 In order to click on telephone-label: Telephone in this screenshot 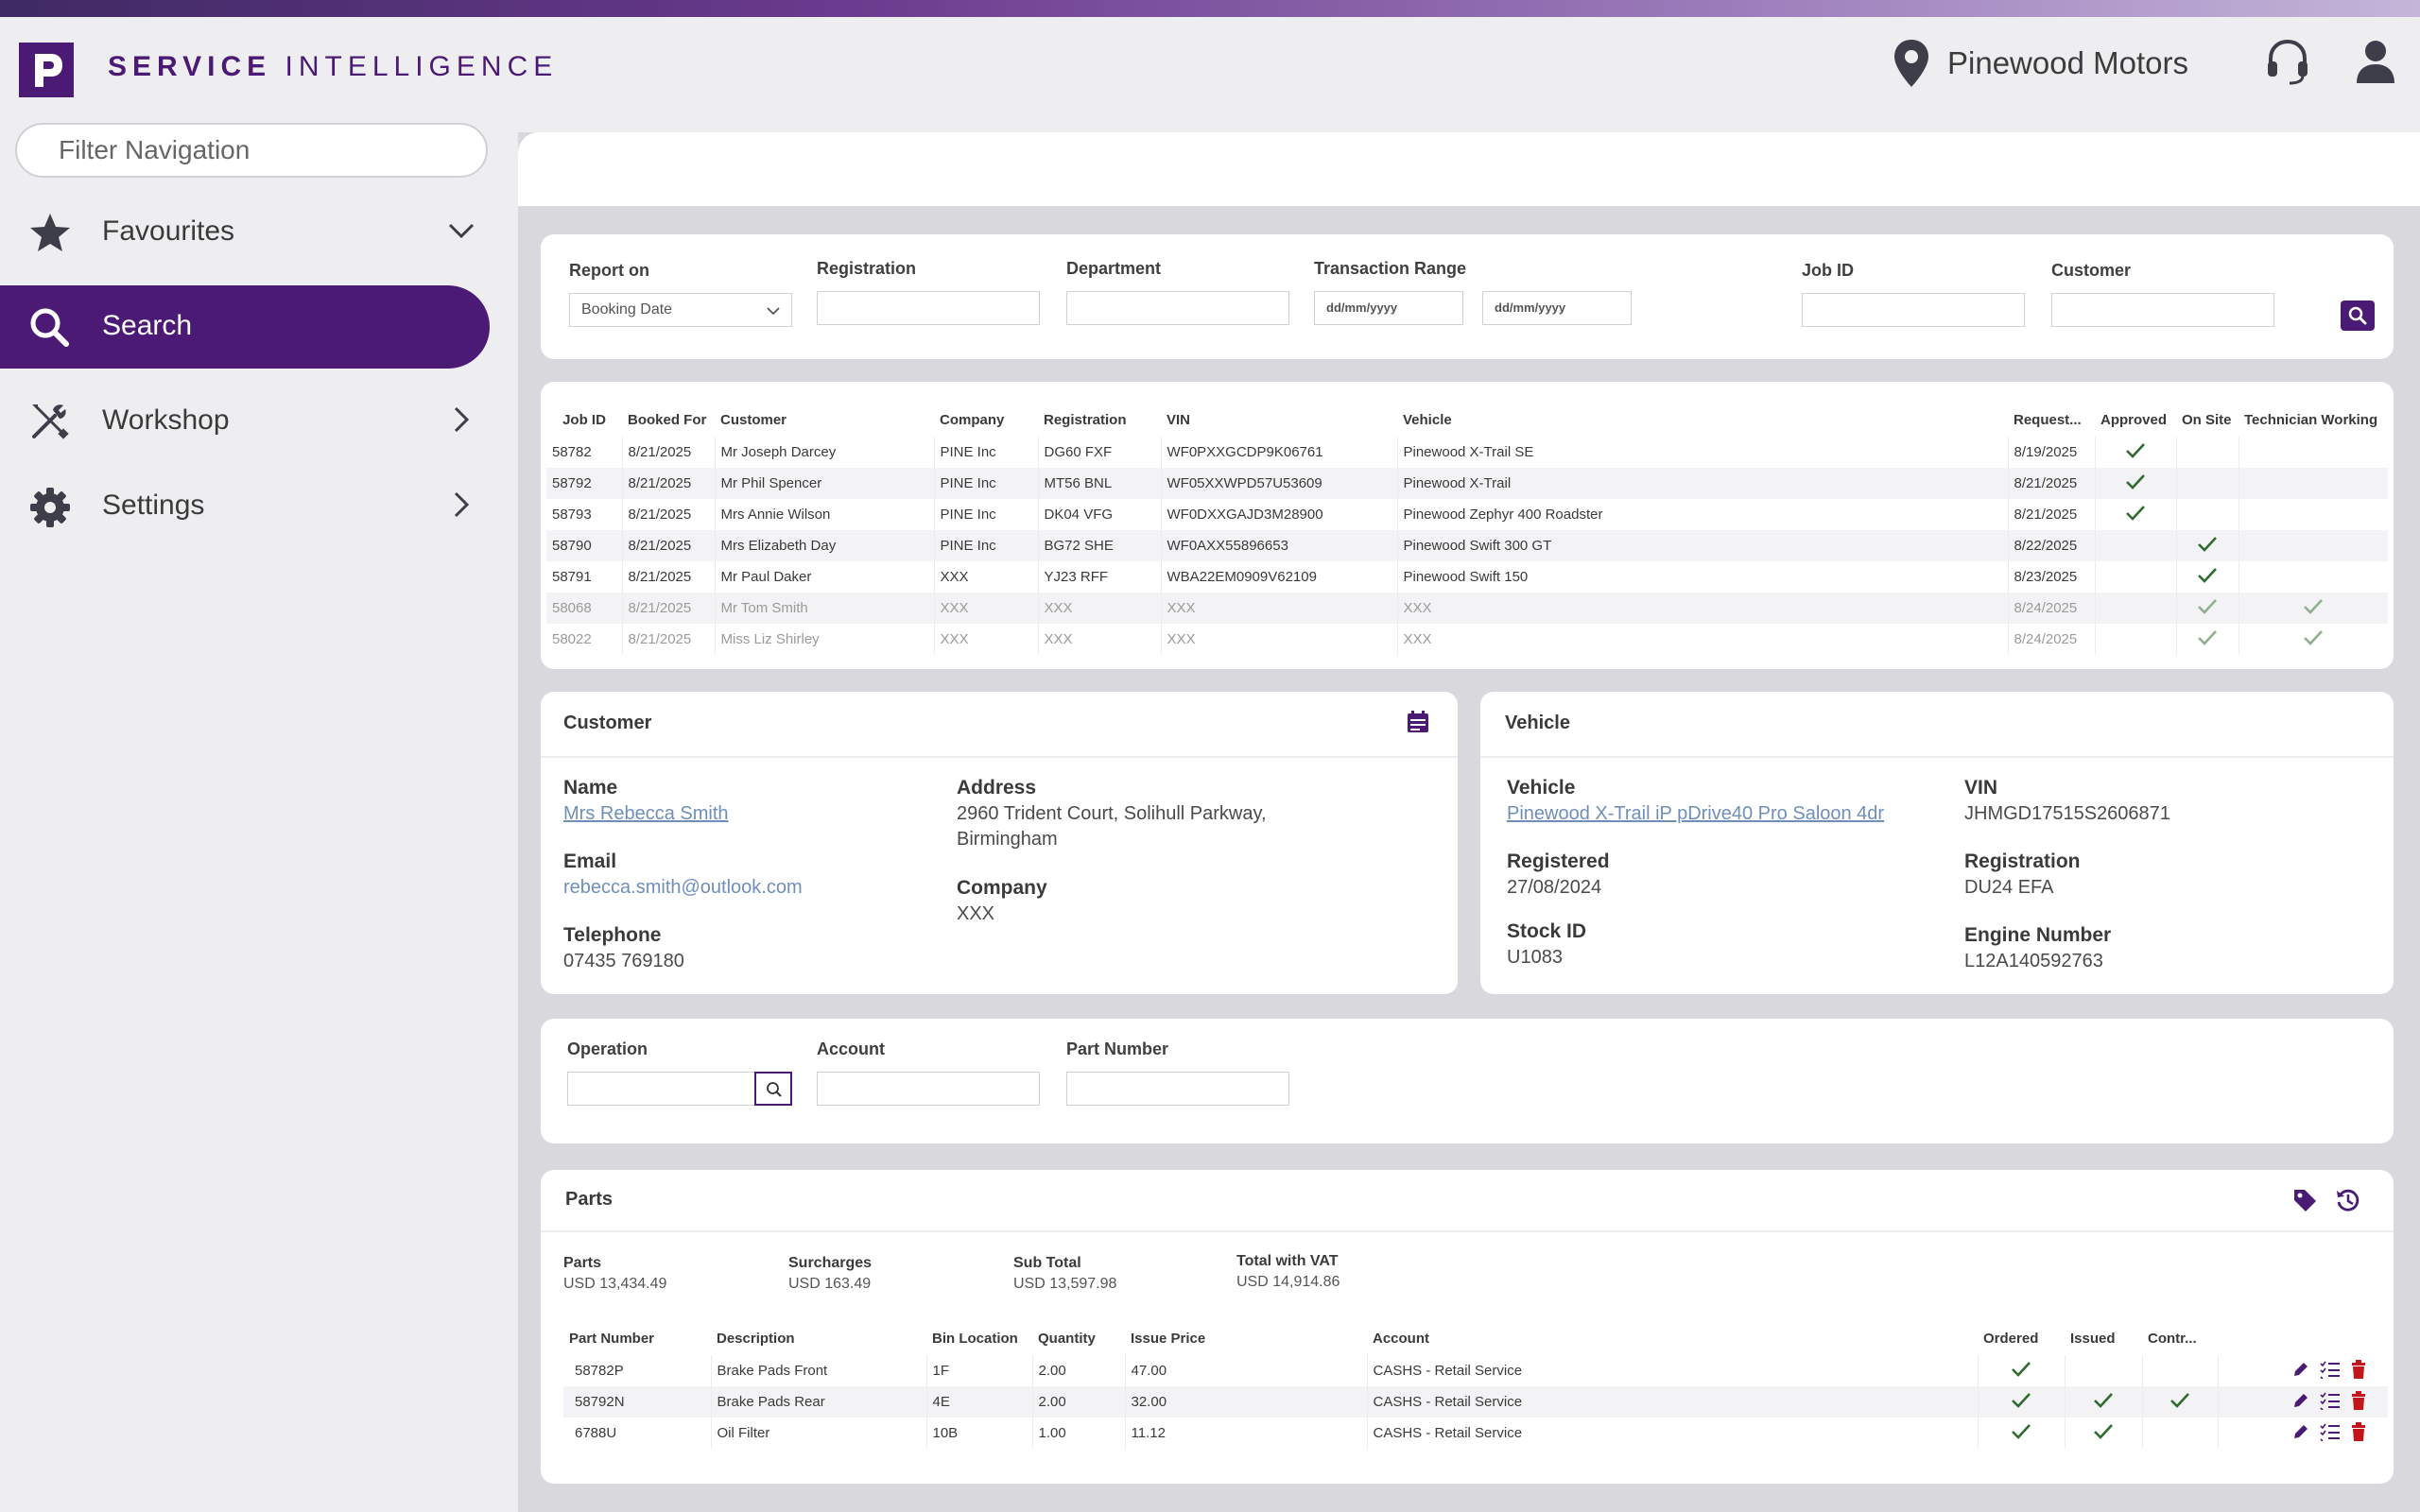, I will do `click(612, 935)`.